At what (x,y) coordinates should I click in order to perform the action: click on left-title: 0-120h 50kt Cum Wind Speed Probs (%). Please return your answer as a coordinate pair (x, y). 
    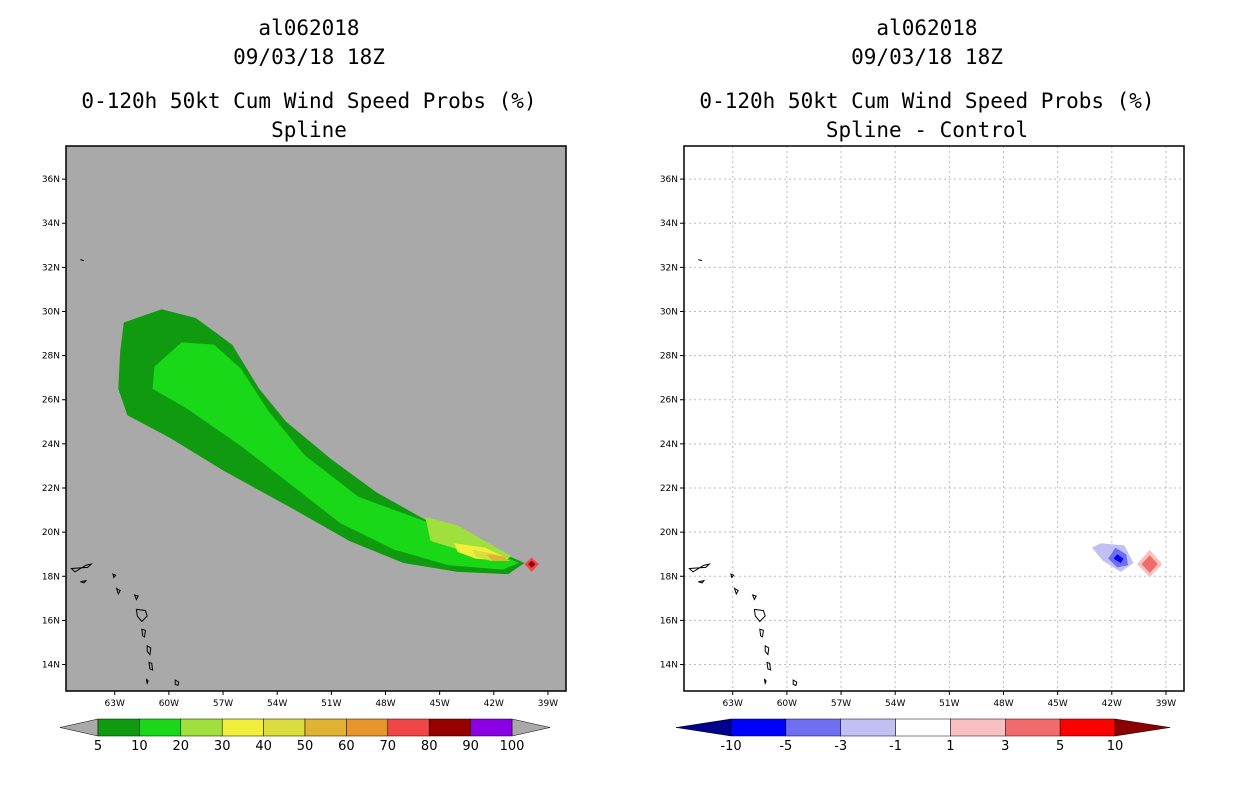
    Looking at the image, I should click on (309, 101).